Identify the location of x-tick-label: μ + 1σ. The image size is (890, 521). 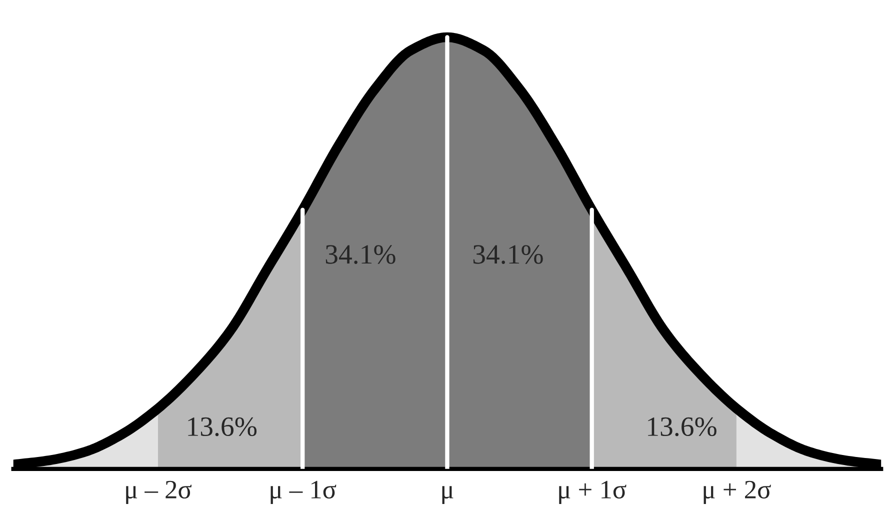
(592, 492).